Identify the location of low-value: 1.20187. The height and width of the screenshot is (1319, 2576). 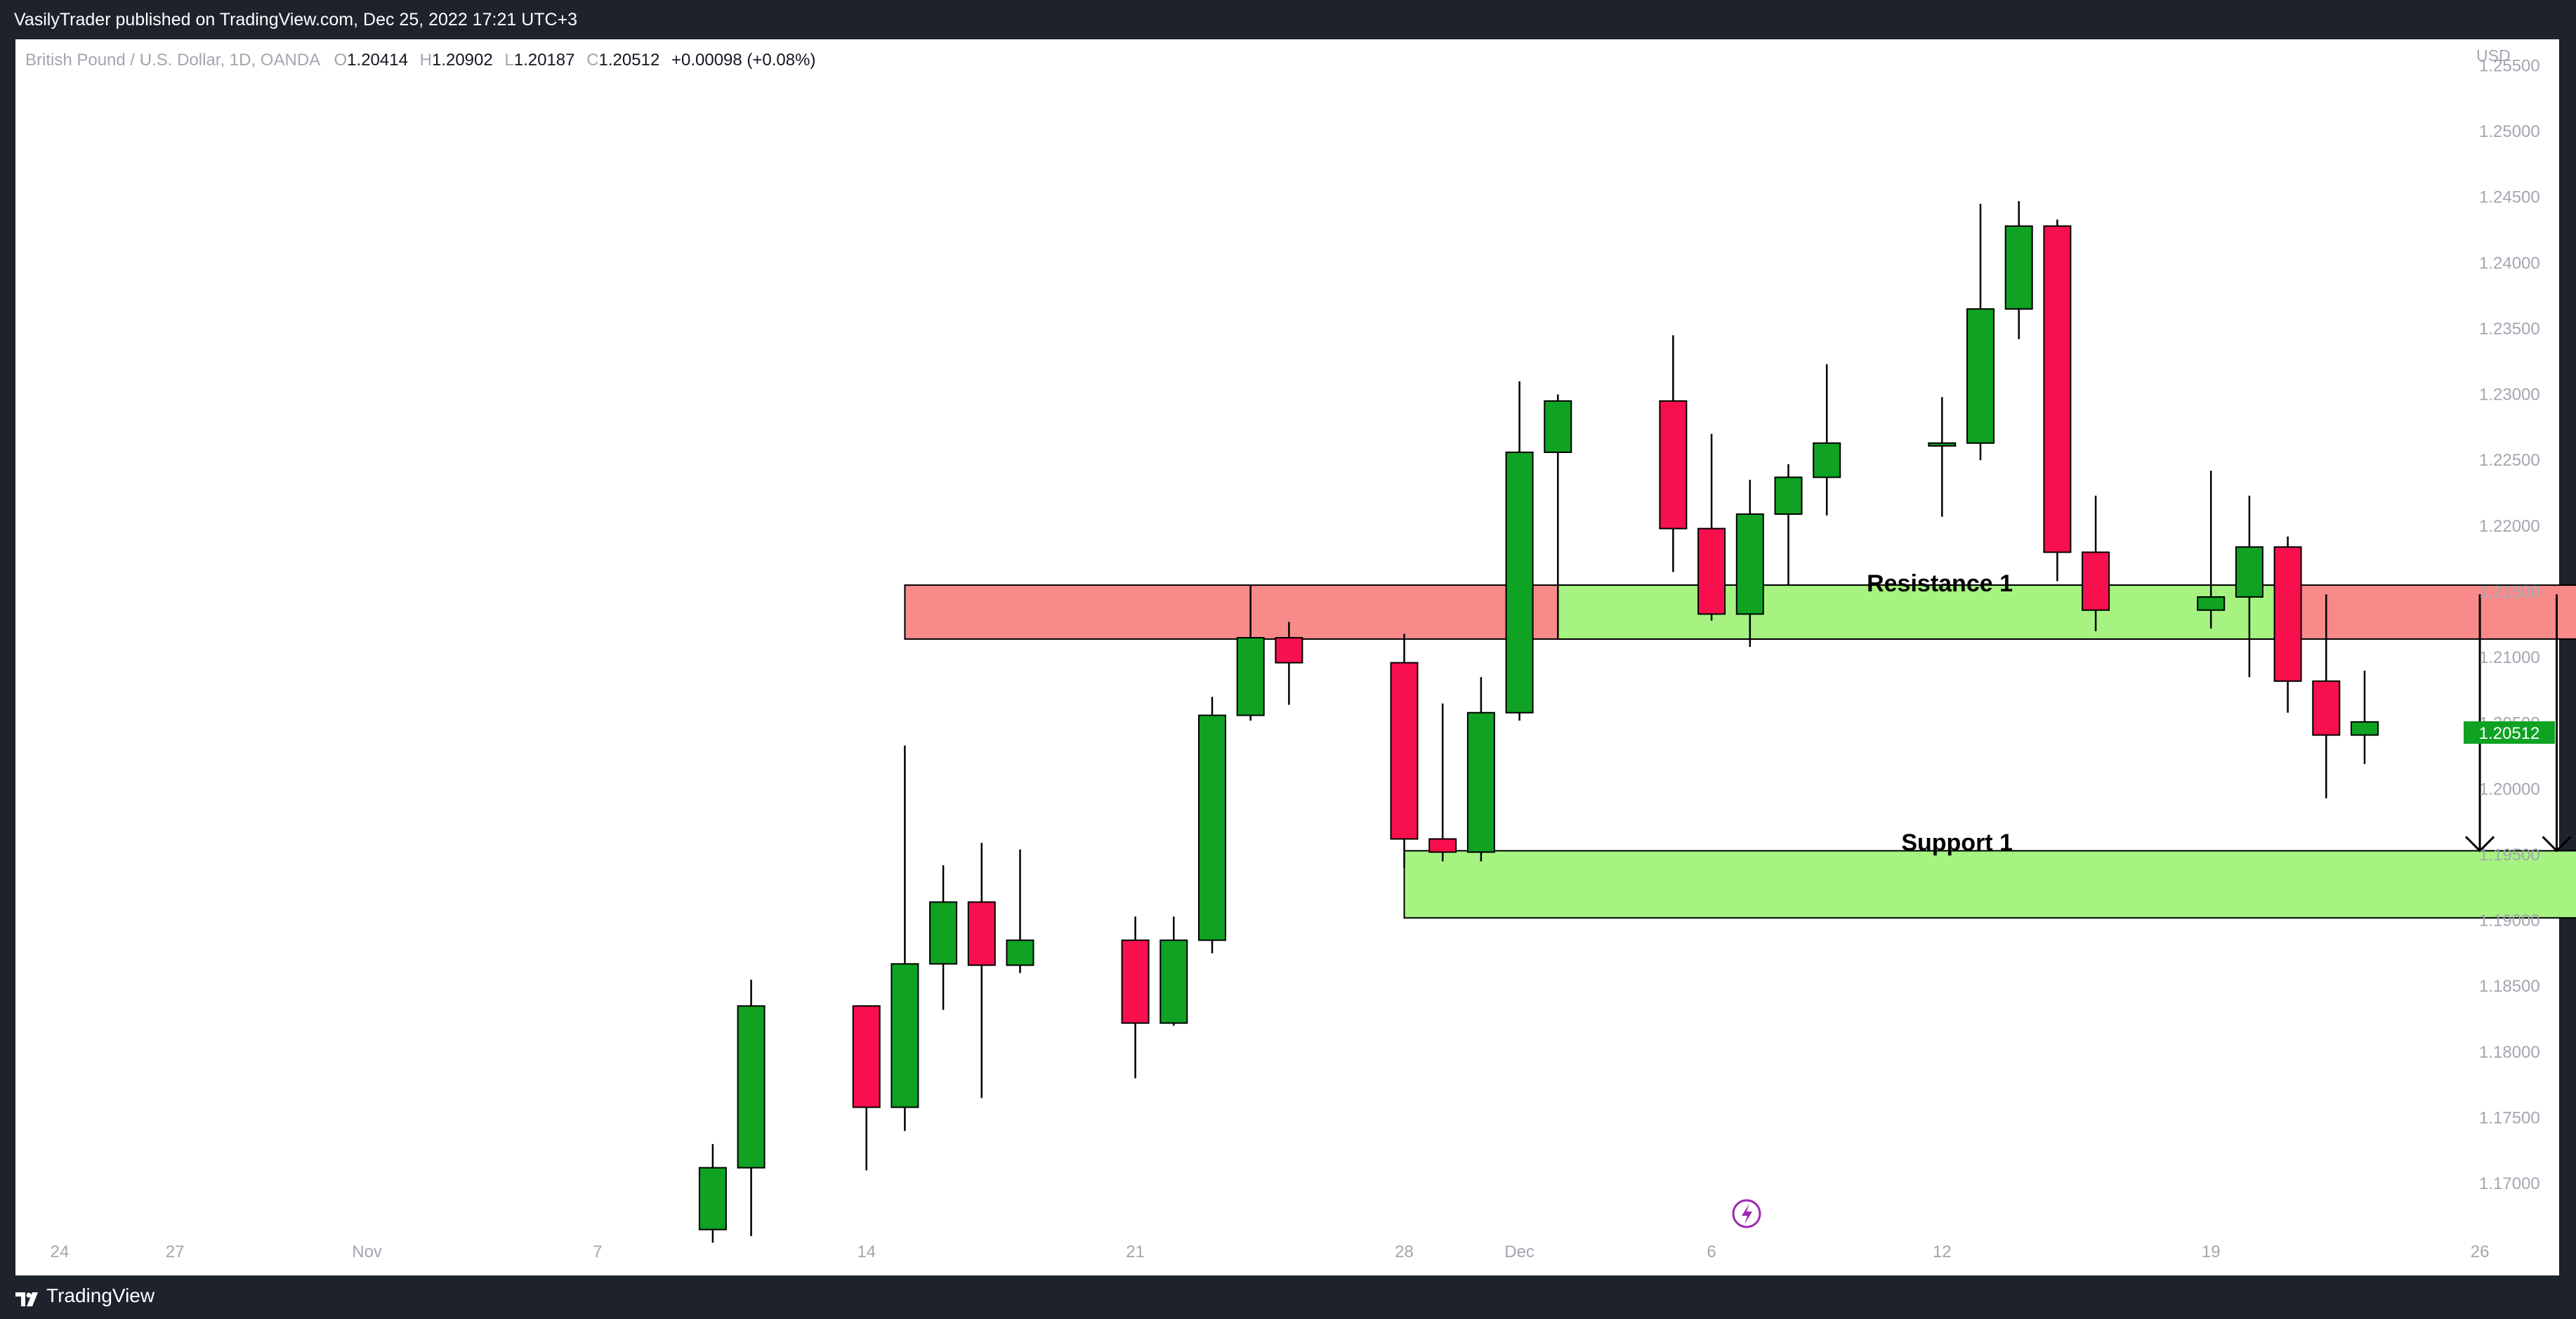
(544, 60).